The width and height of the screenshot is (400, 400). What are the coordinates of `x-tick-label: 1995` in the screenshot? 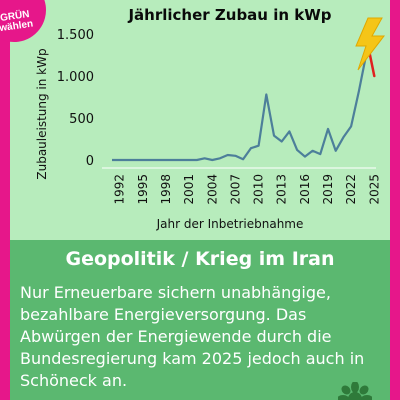 It's located at (143, 189).